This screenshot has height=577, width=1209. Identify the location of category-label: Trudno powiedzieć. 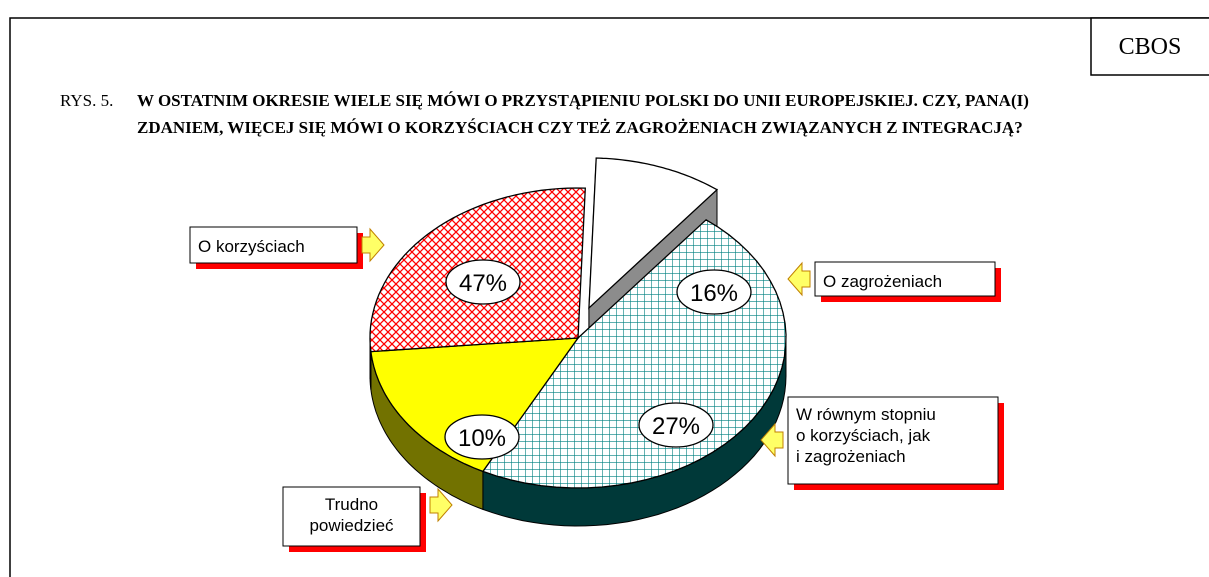
(351, 515).